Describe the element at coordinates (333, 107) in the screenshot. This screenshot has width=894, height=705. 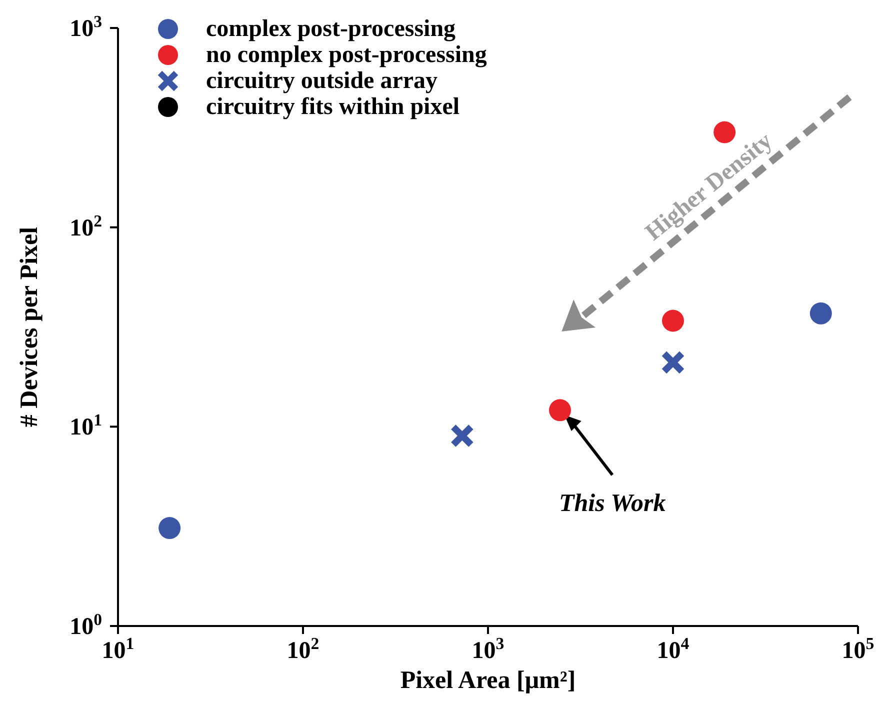
I see `annotation: circuitry fits within pixel` at that location.